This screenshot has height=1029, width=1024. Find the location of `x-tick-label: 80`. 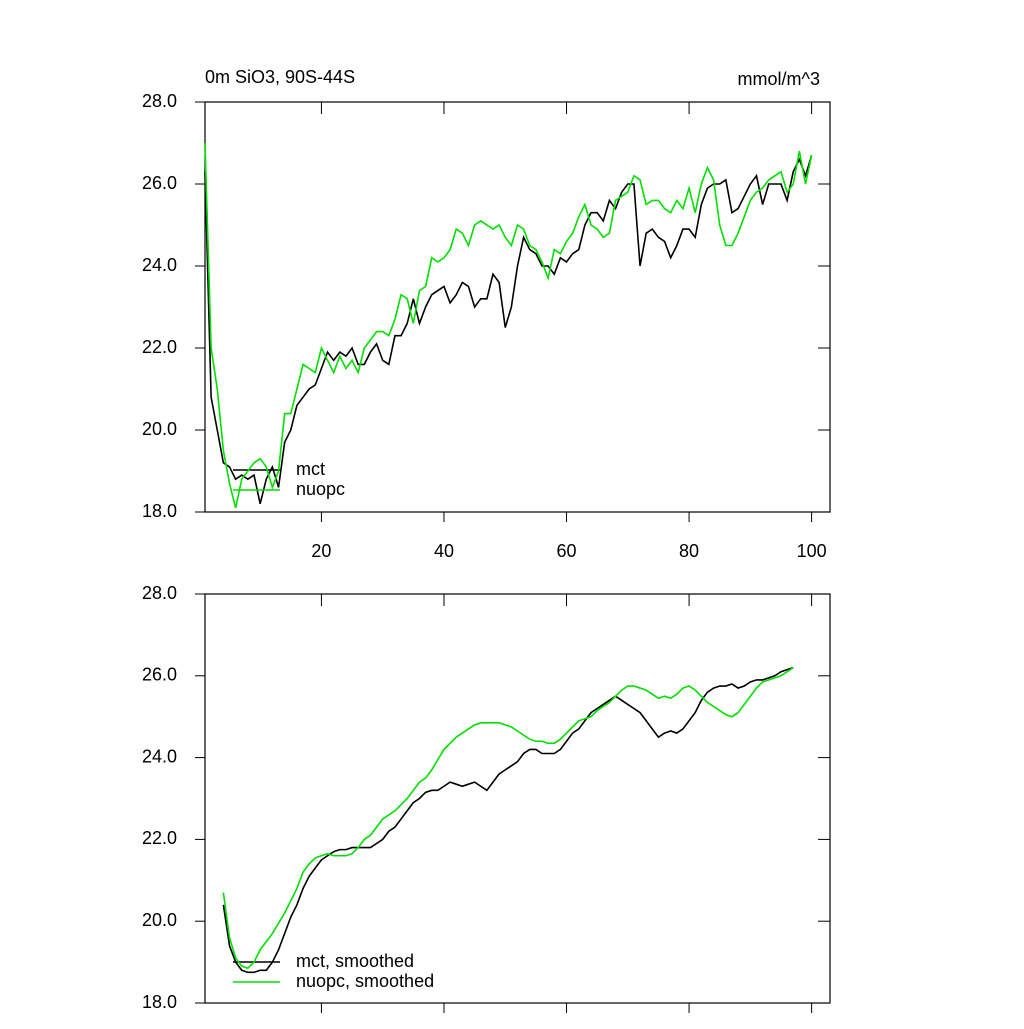

x-tick-label: 80 is located at coordinates (689, 551).